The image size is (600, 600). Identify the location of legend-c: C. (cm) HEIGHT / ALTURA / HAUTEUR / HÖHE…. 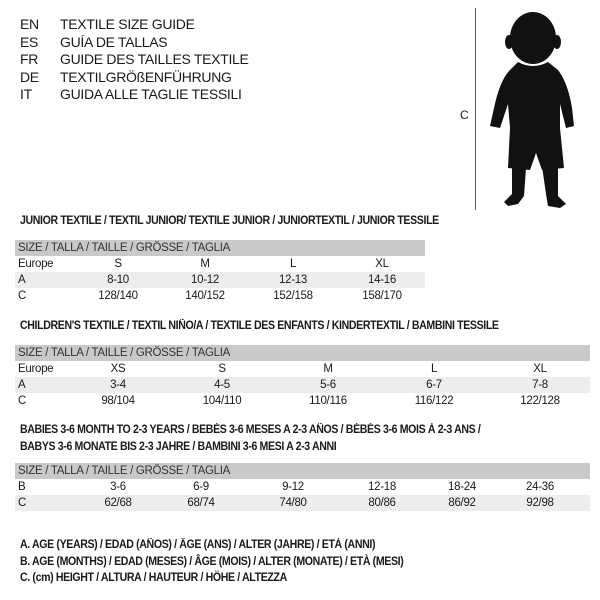
(153, 578).